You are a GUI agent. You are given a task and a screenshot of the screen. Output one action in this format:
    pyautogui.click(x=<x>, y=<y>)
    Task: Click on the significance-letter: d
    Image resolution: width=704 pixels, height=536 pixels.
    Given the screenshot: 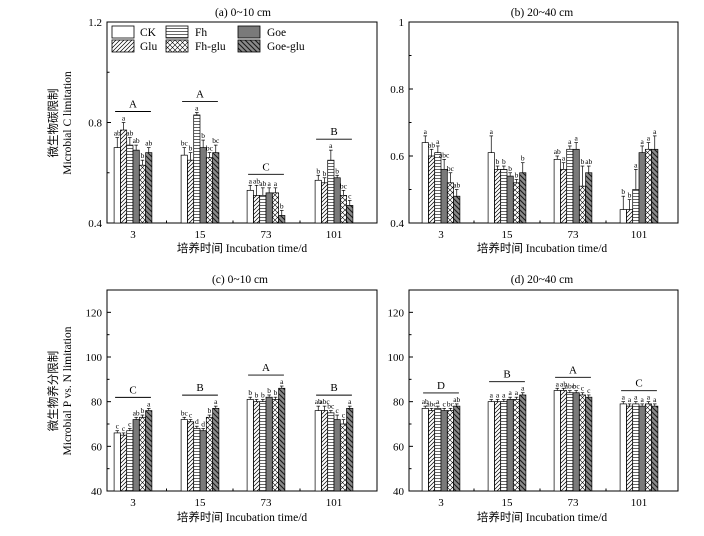 What is the action you would take?
    pyautogui.click(x=197, y=421)
    